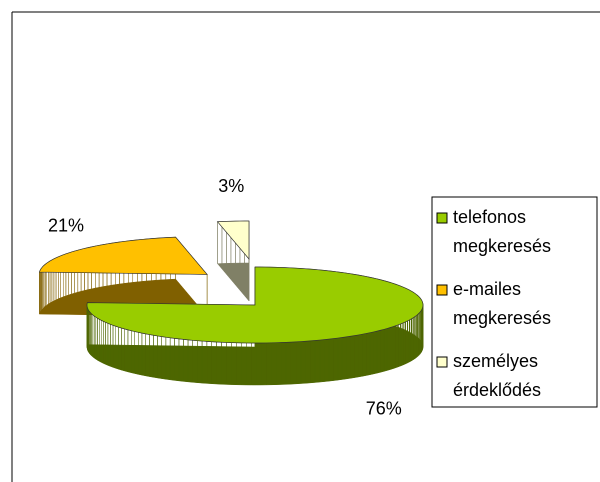 The height and width of the screenshot is (482, 600). I want to click on legend-box, so click(514, 302).